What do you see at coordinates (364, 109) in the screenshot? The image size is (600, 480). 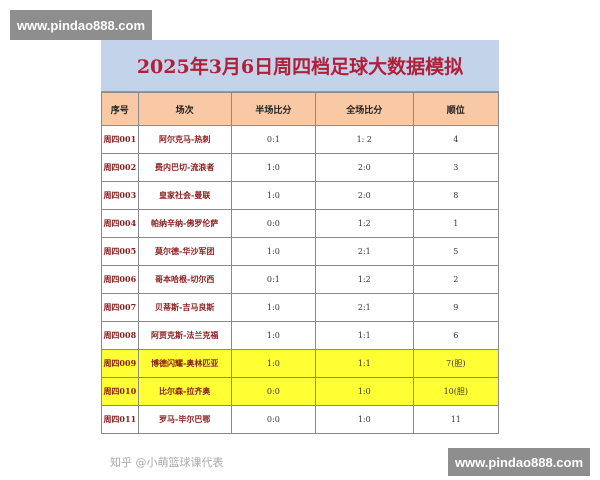 I see `column-header: 全场比分` at bounding box center [364, 109].